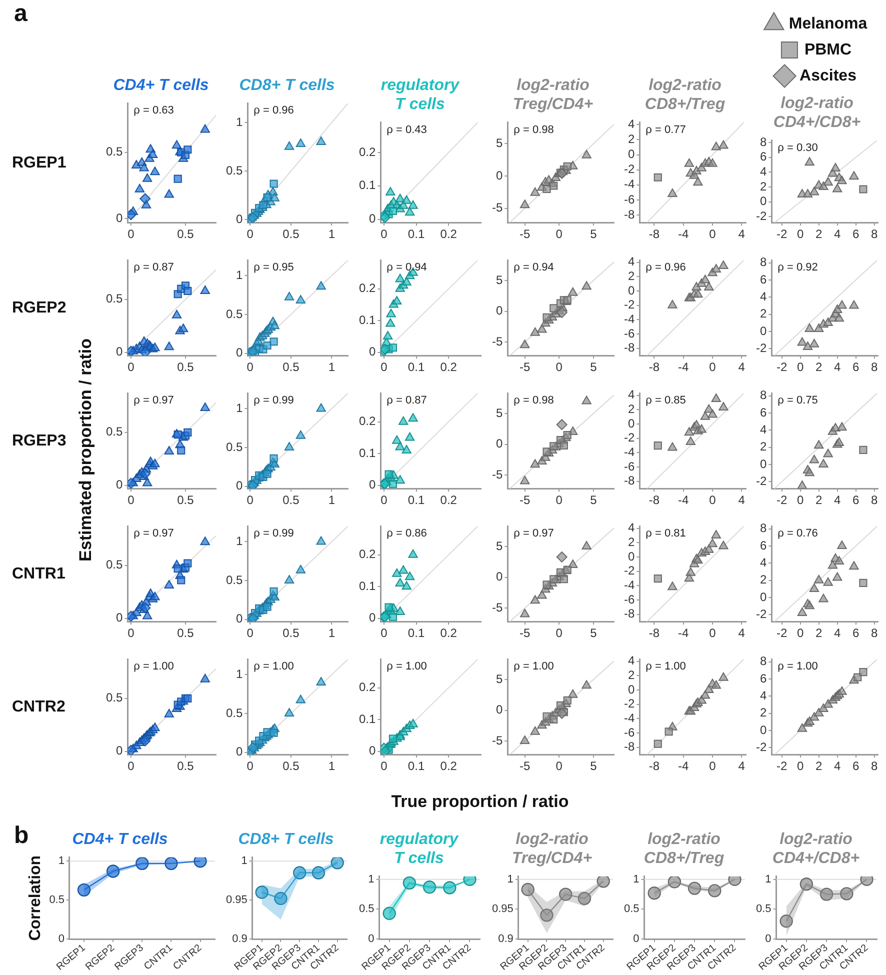 Image resolution: width=886 pixels, height=975 pixels. Describe the element at coordinates (594, 633) in the screenshot. I see `x-tick-label: 5` at that location.